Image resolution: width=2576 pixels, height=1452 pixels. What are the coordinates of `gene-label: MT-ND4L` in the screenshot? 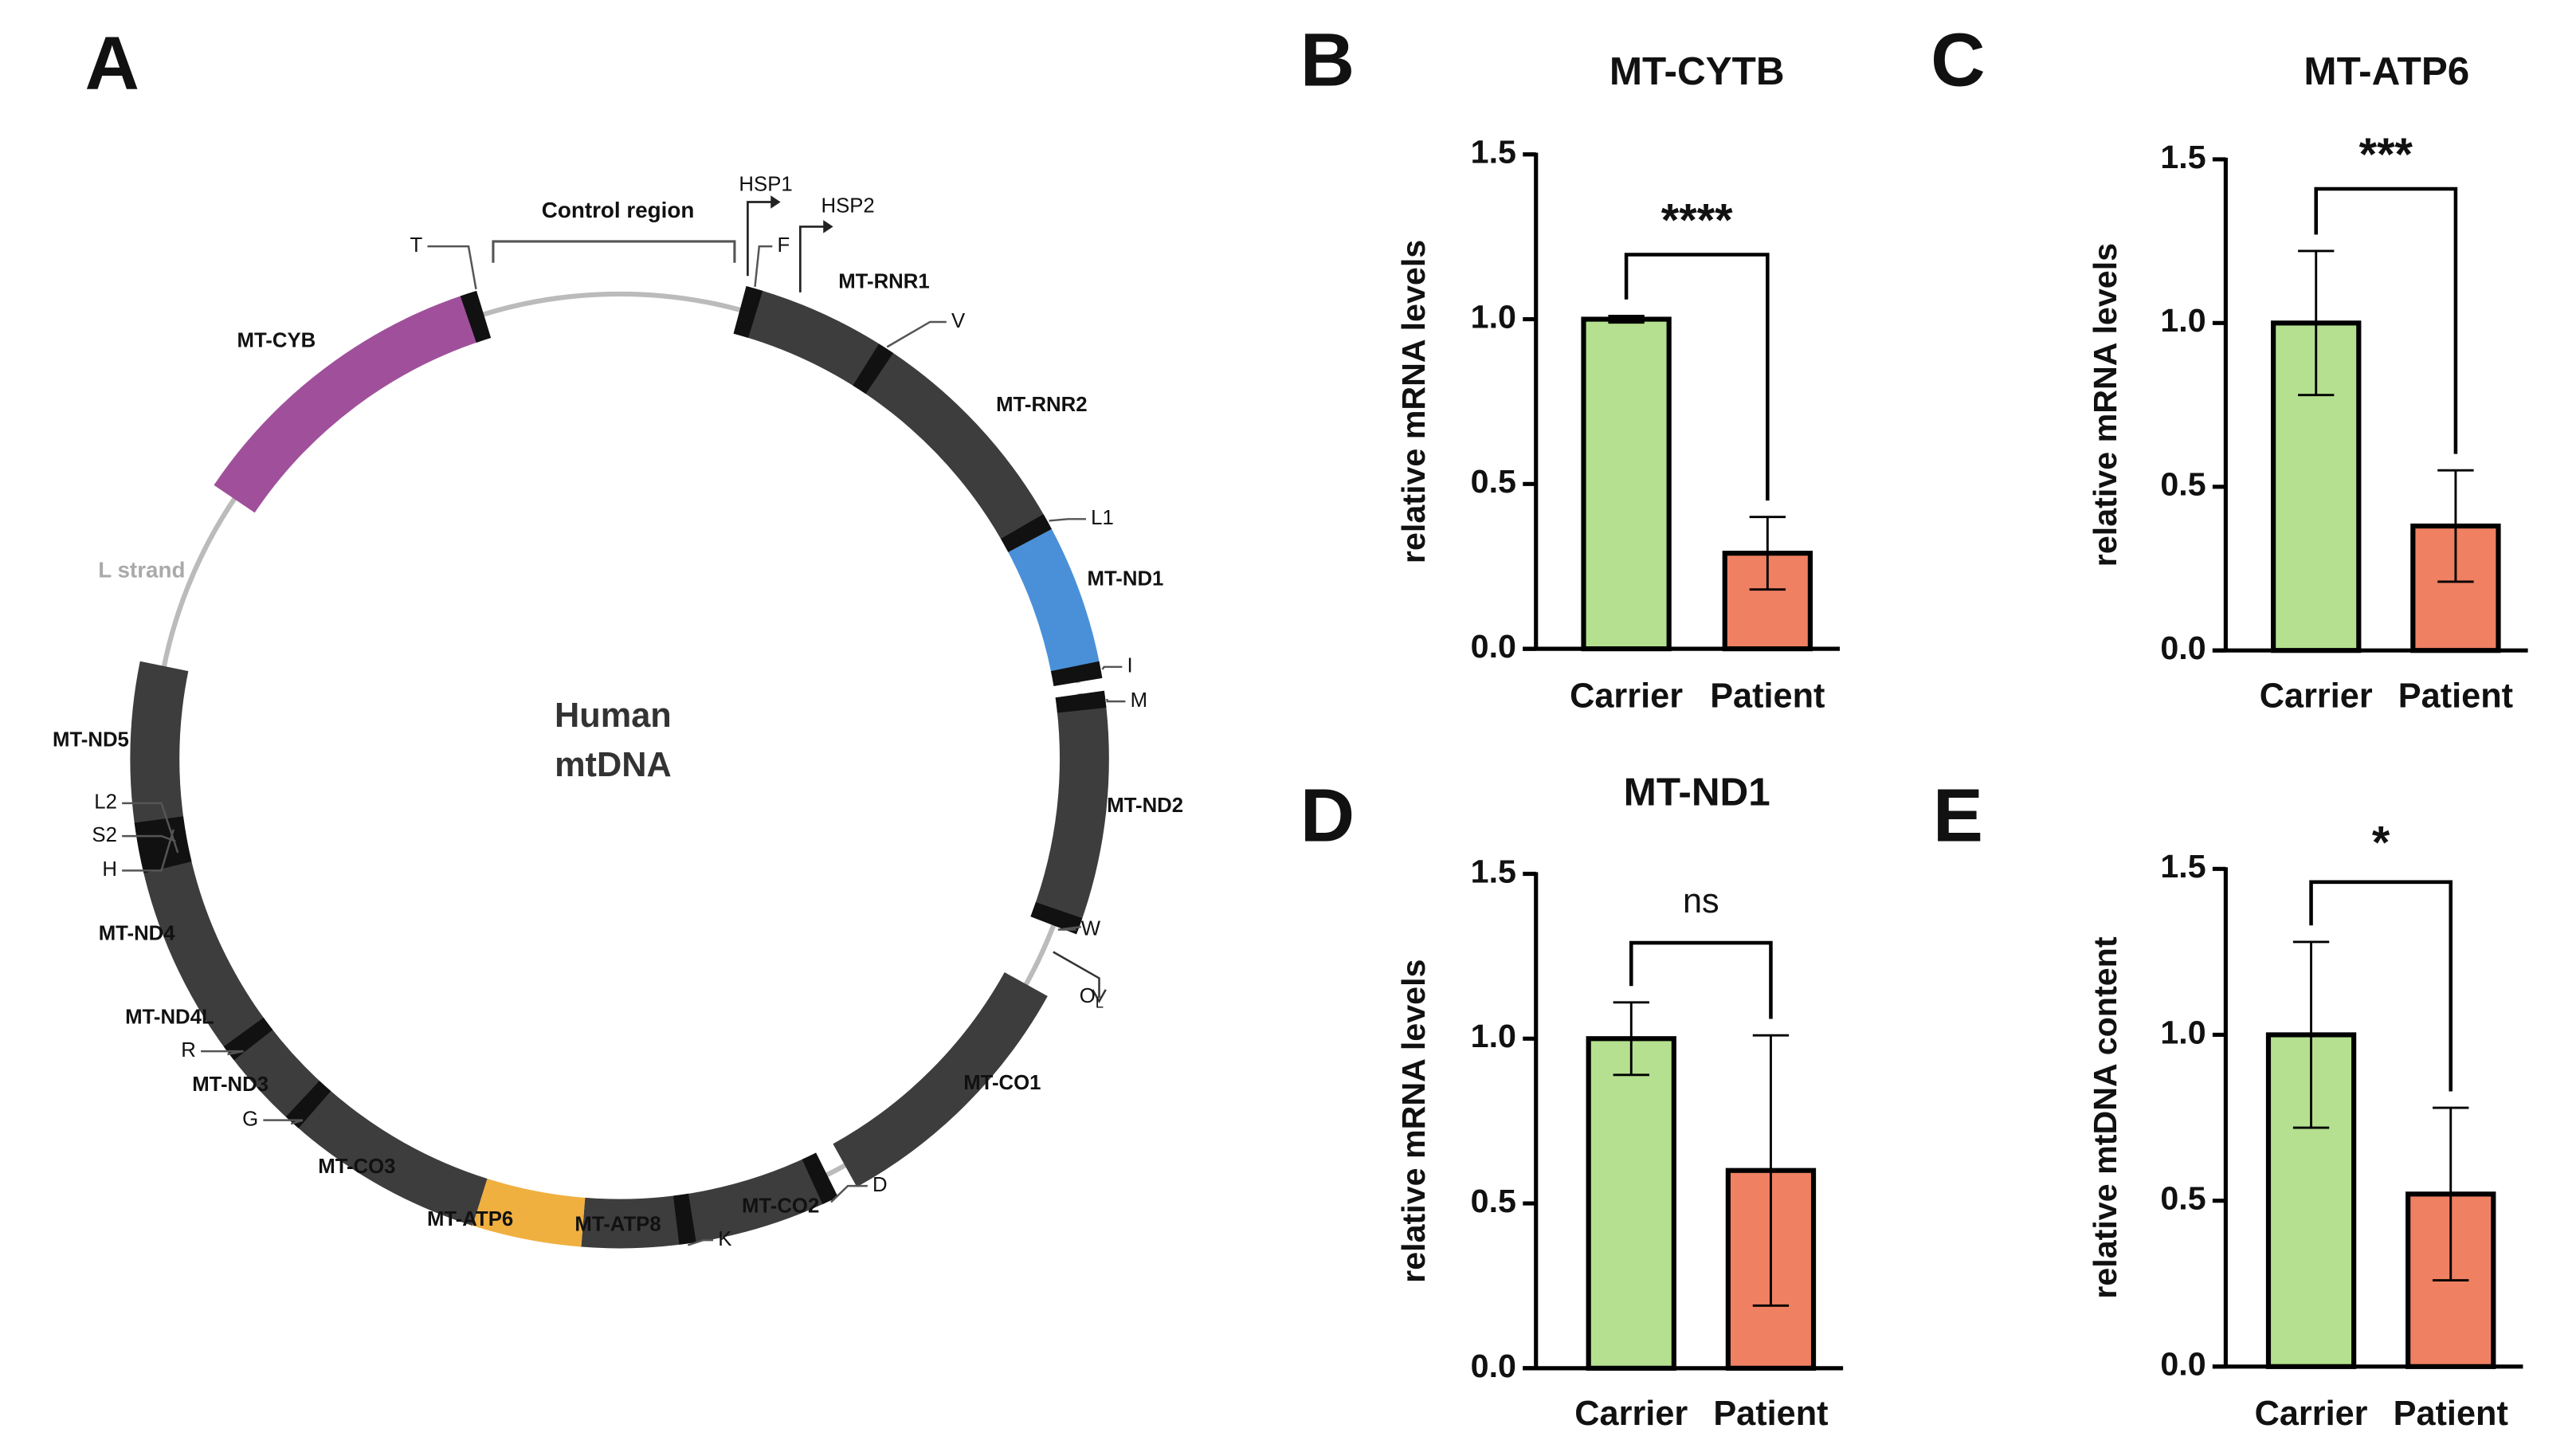 It's located at (169, 1018).